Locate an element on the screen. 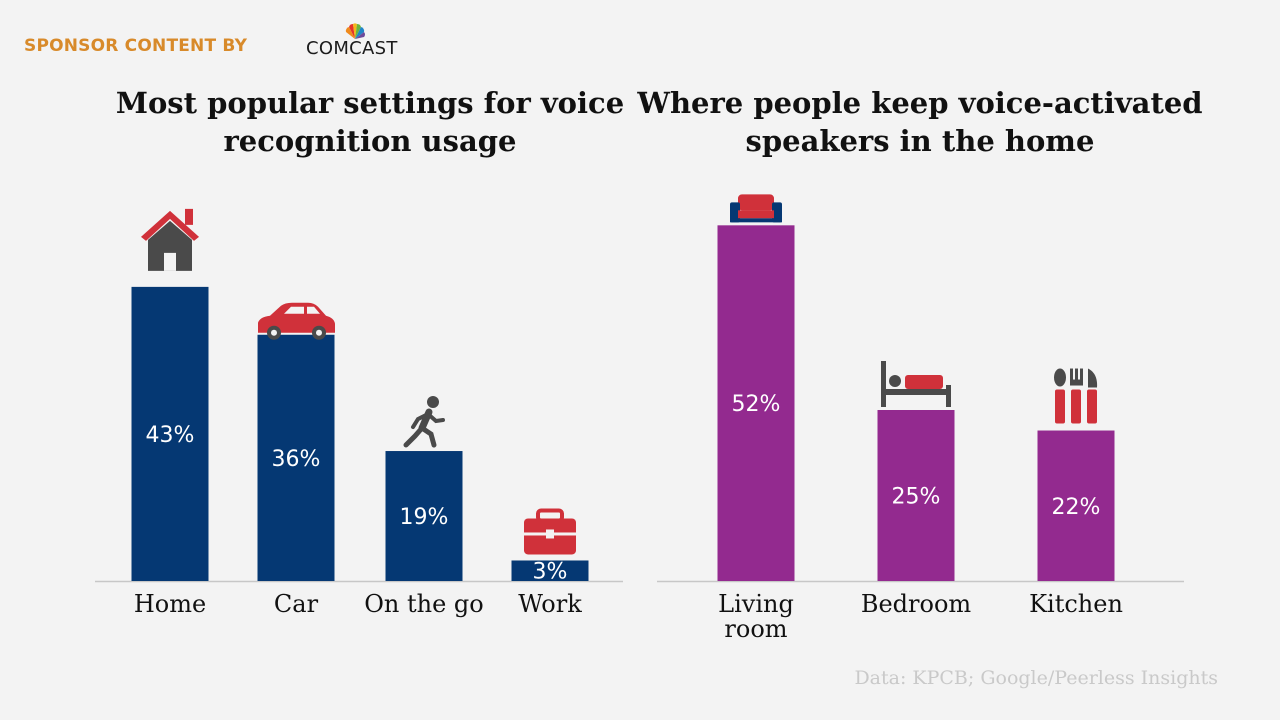  brand-logo: COMCAST is located at coordinates (356, 42).